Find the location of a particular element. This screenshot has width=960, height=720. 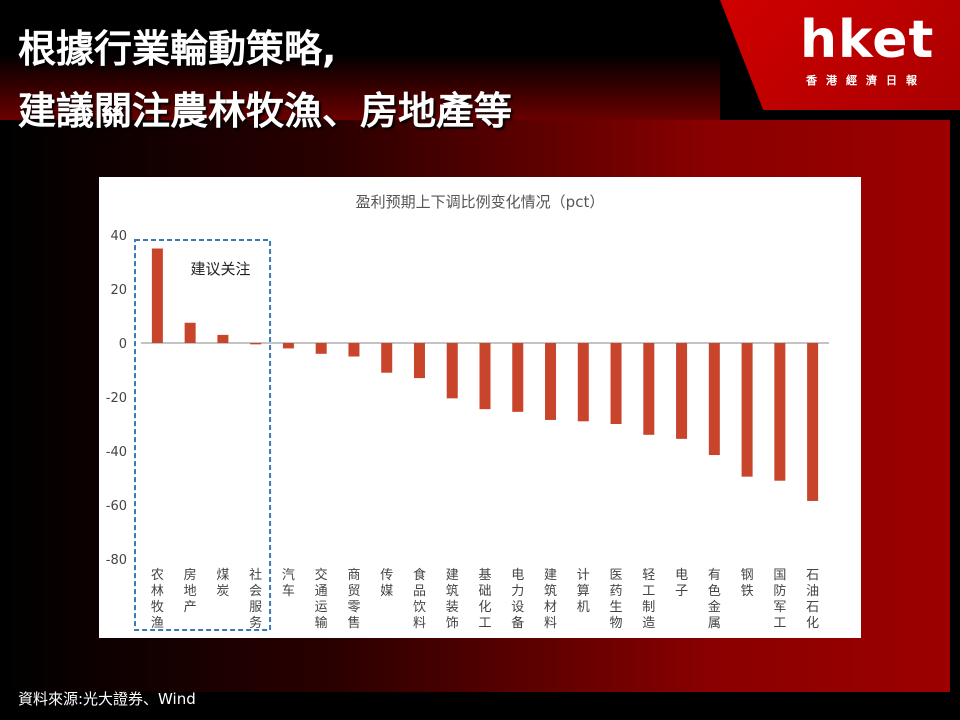

x-tick-label: 电力设备 is located at coordinates (517, 599).